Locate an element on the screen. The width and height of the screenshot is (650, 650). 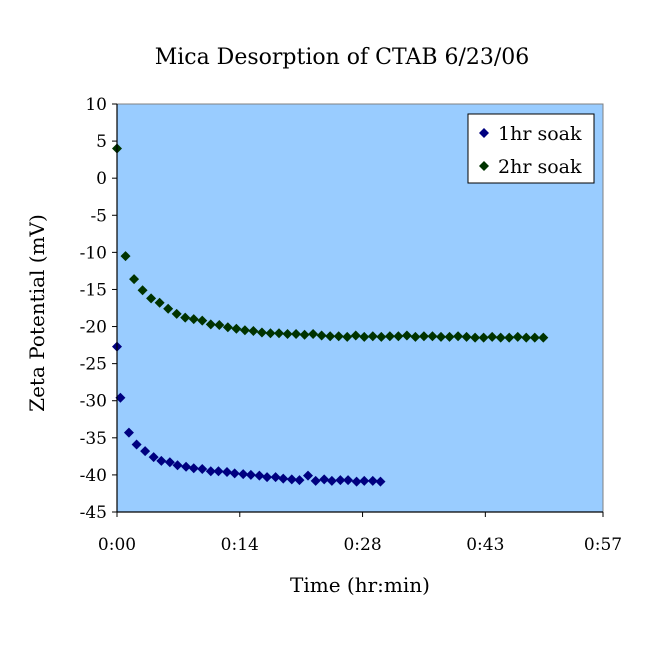
y-tick-label: -20 is located at coordinates (93, 328).